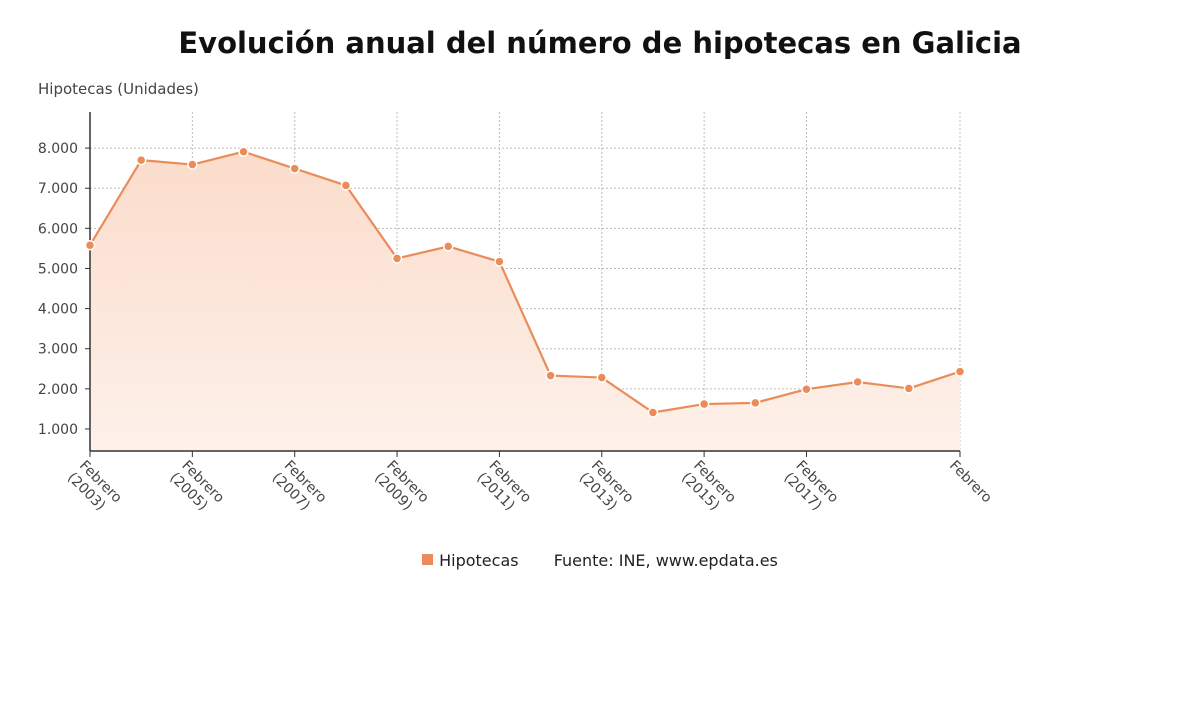 Image resolution: width=1200 pixels, height=705 pixels. What do you see at coordinates (58, 430) in the screenshot?
I see `y-tick-label: 1.000` at bounding box center [58, 430].